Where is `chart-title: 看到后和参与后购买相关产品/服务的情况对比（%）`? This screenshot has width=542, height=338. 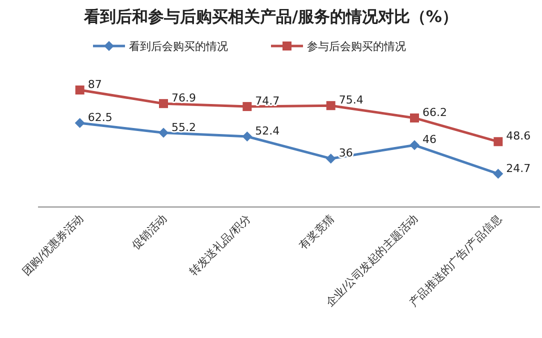
chart-title: 看到后和参与后购买相关产品/服务的情况对比（%） is located at coordinates (270, 16).